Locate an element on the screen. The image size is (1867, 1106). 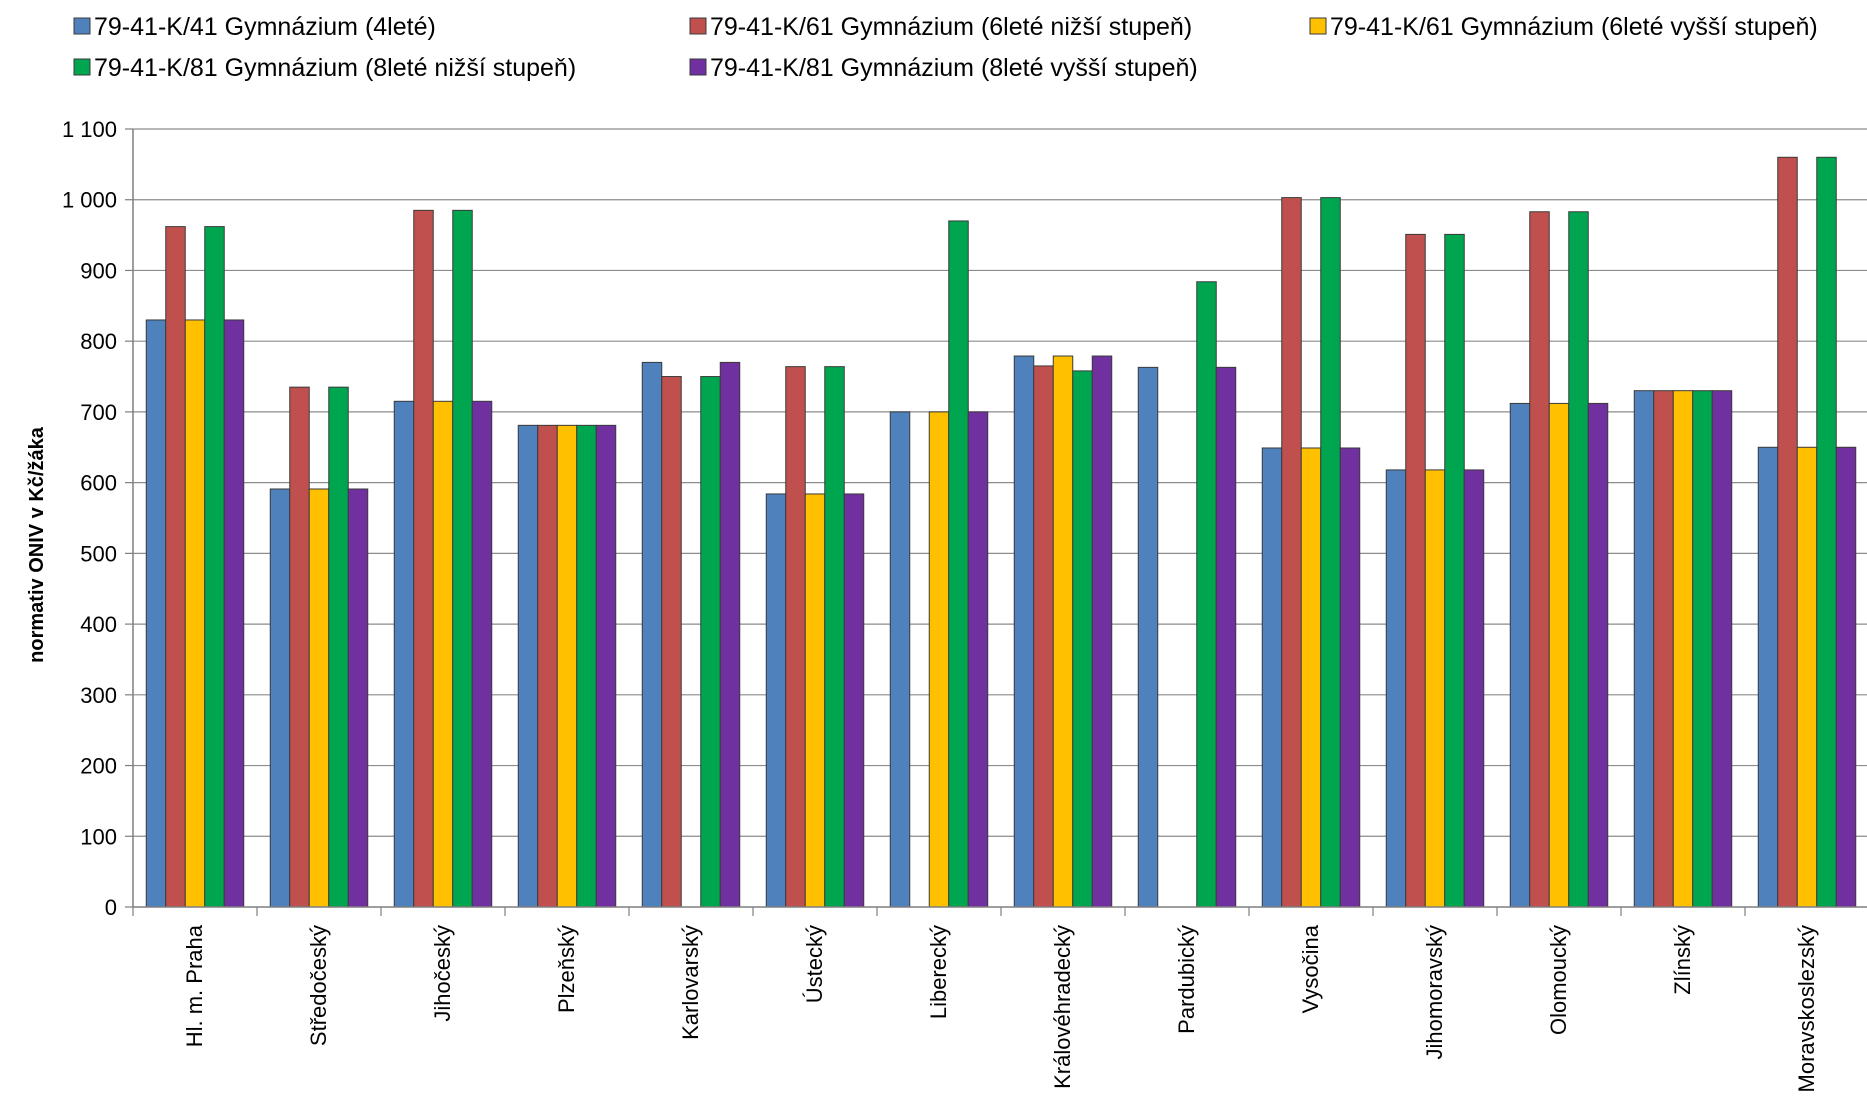
y-tick-label: 300 is located at coordinates (98, 695).